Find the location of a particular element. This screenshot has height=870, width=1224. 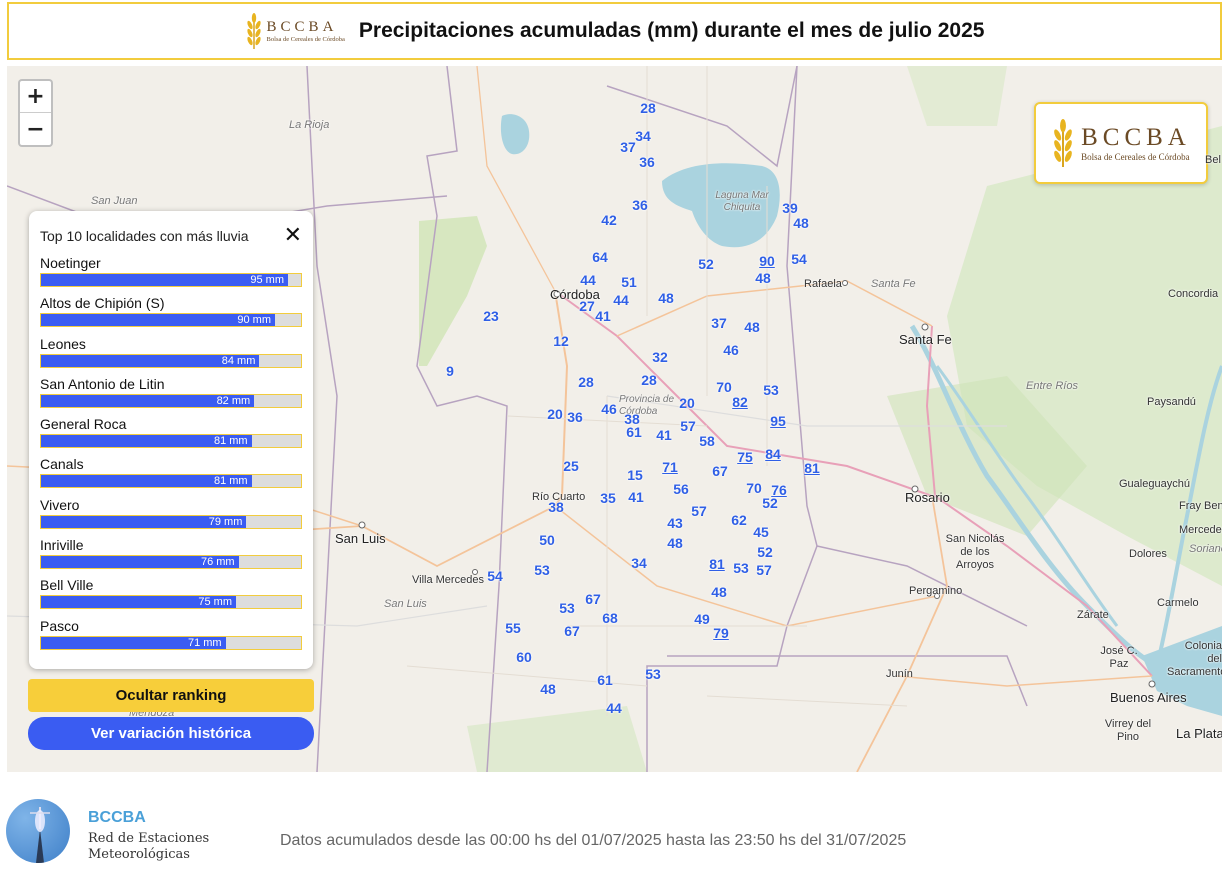

station-value: 62 is located at coordinates (739, 520).